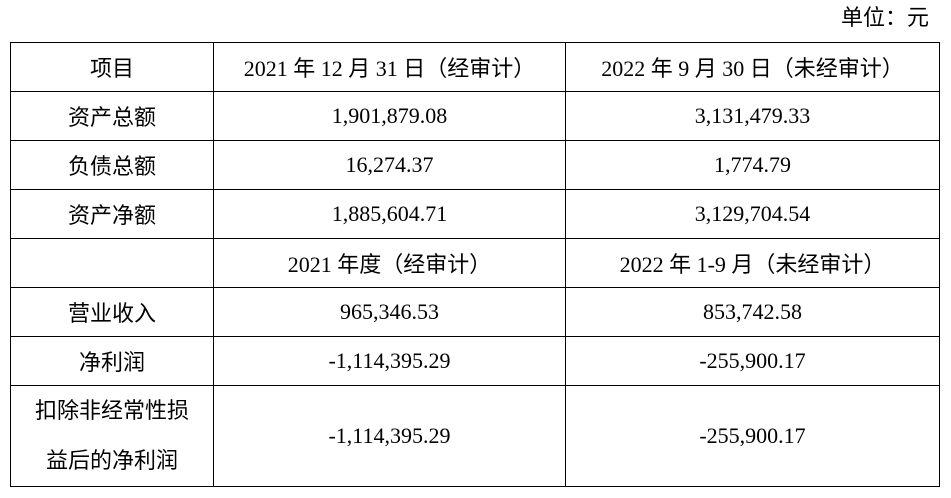 This screenshot has height=498, width=951. What do you see at coordinates (112, 312) in the screenshot?
I see `cell: 营业收入` at bounding box center [112, 312].